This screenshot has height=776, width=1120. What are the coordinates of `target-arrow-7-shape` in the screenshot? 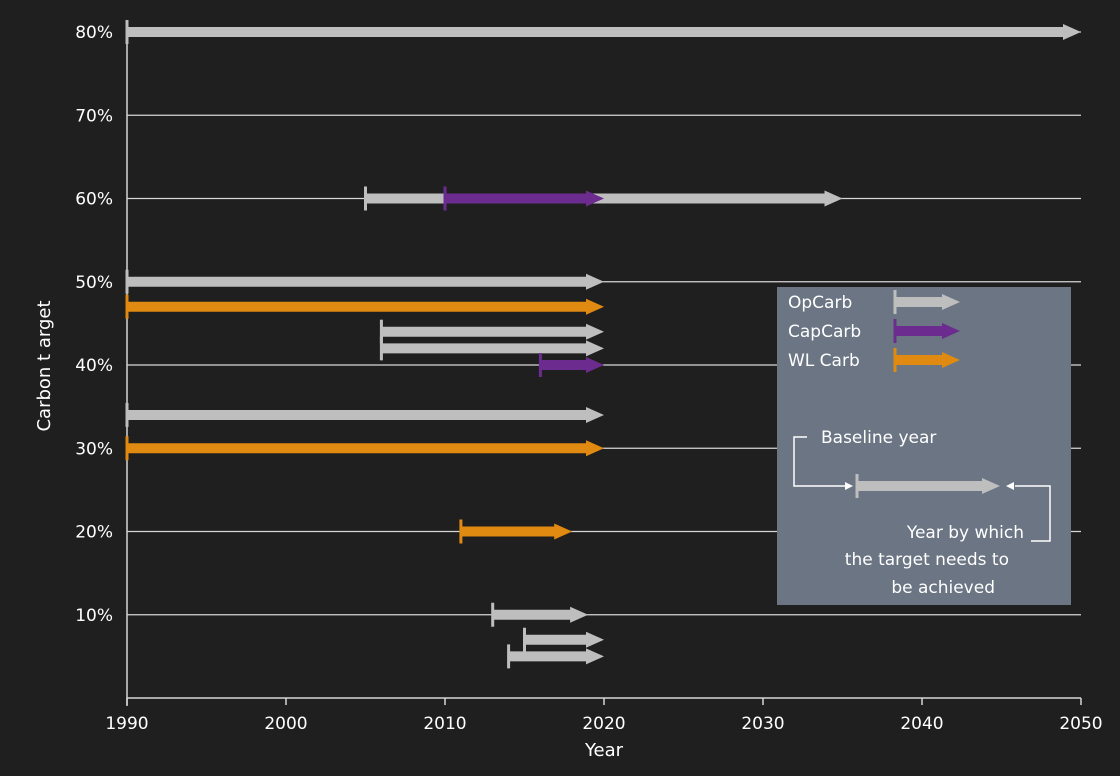 It's located at (492, 348).